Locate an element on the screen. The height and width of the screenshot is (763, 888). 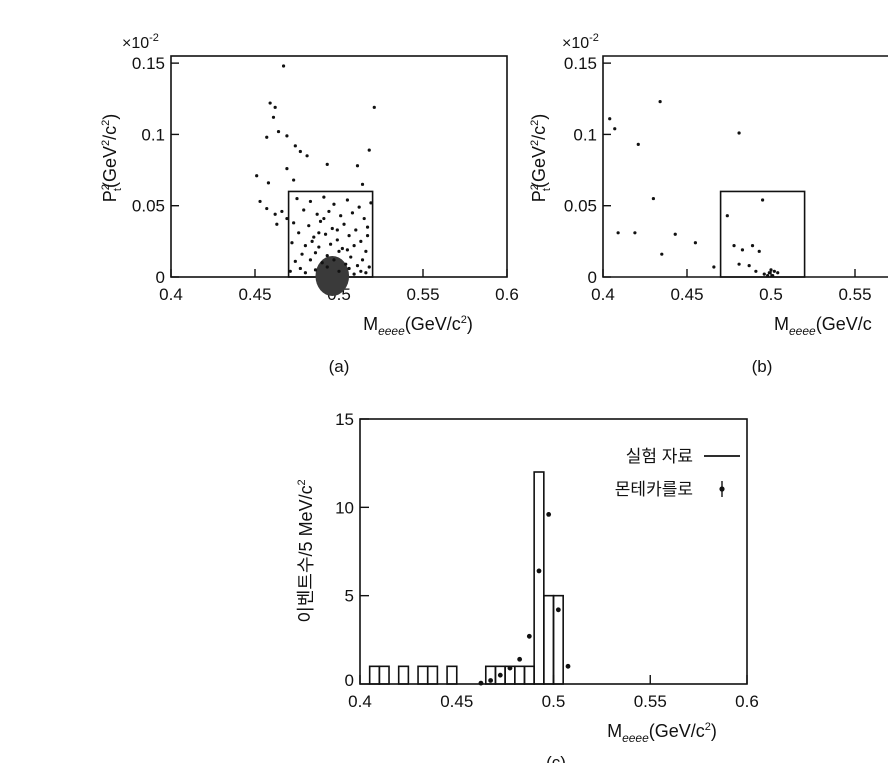
legend-mc-label: 몬테카를로 is located at coordinates (654, 489).